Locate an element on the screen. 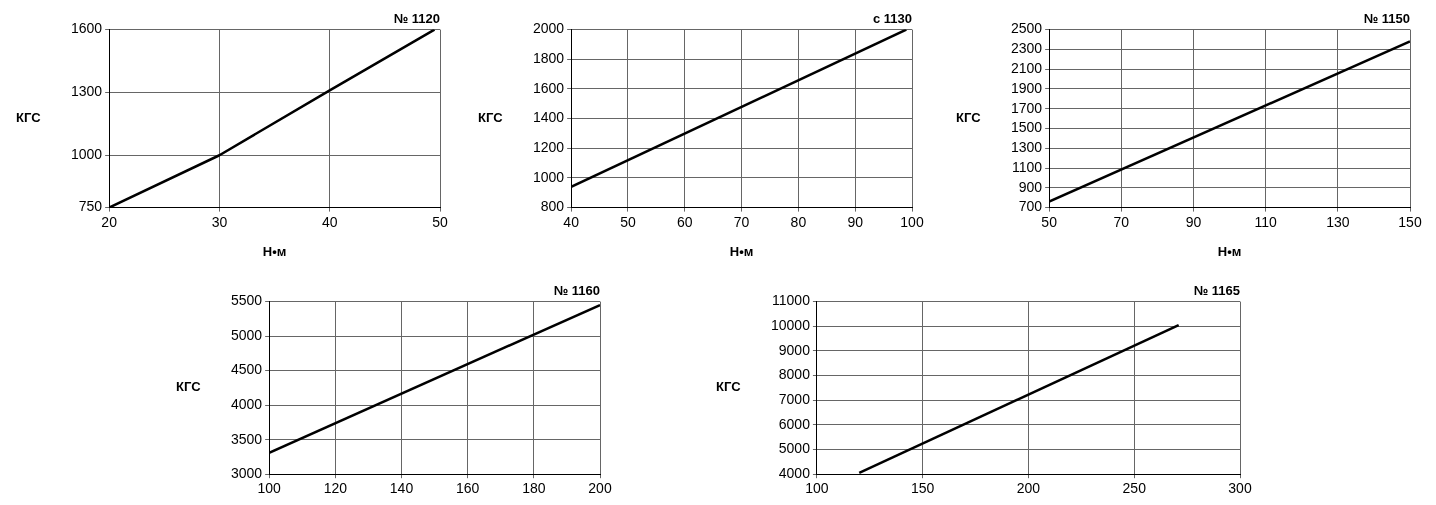 The height and width of the screenshot is (505, 1436). x-tick-label: 250 is located at coordinates (1134, 488).